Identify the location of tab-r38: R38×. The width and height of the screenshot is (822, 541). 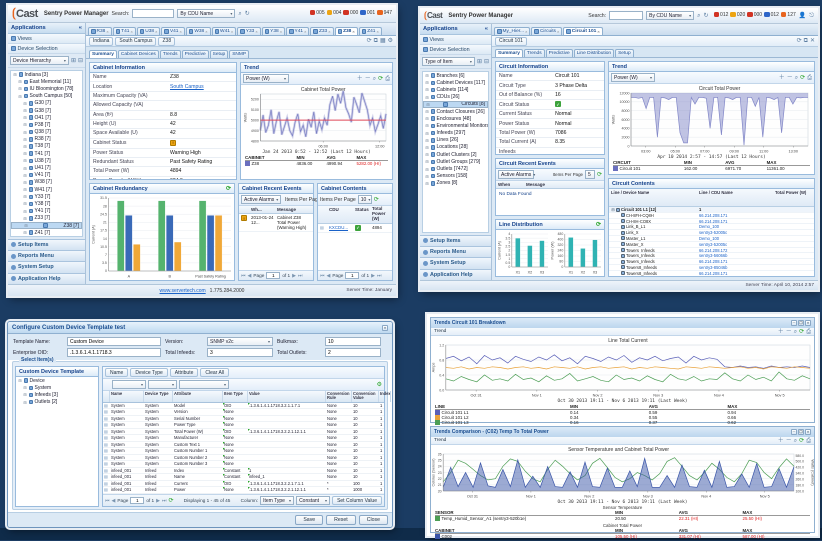
(100, 31).